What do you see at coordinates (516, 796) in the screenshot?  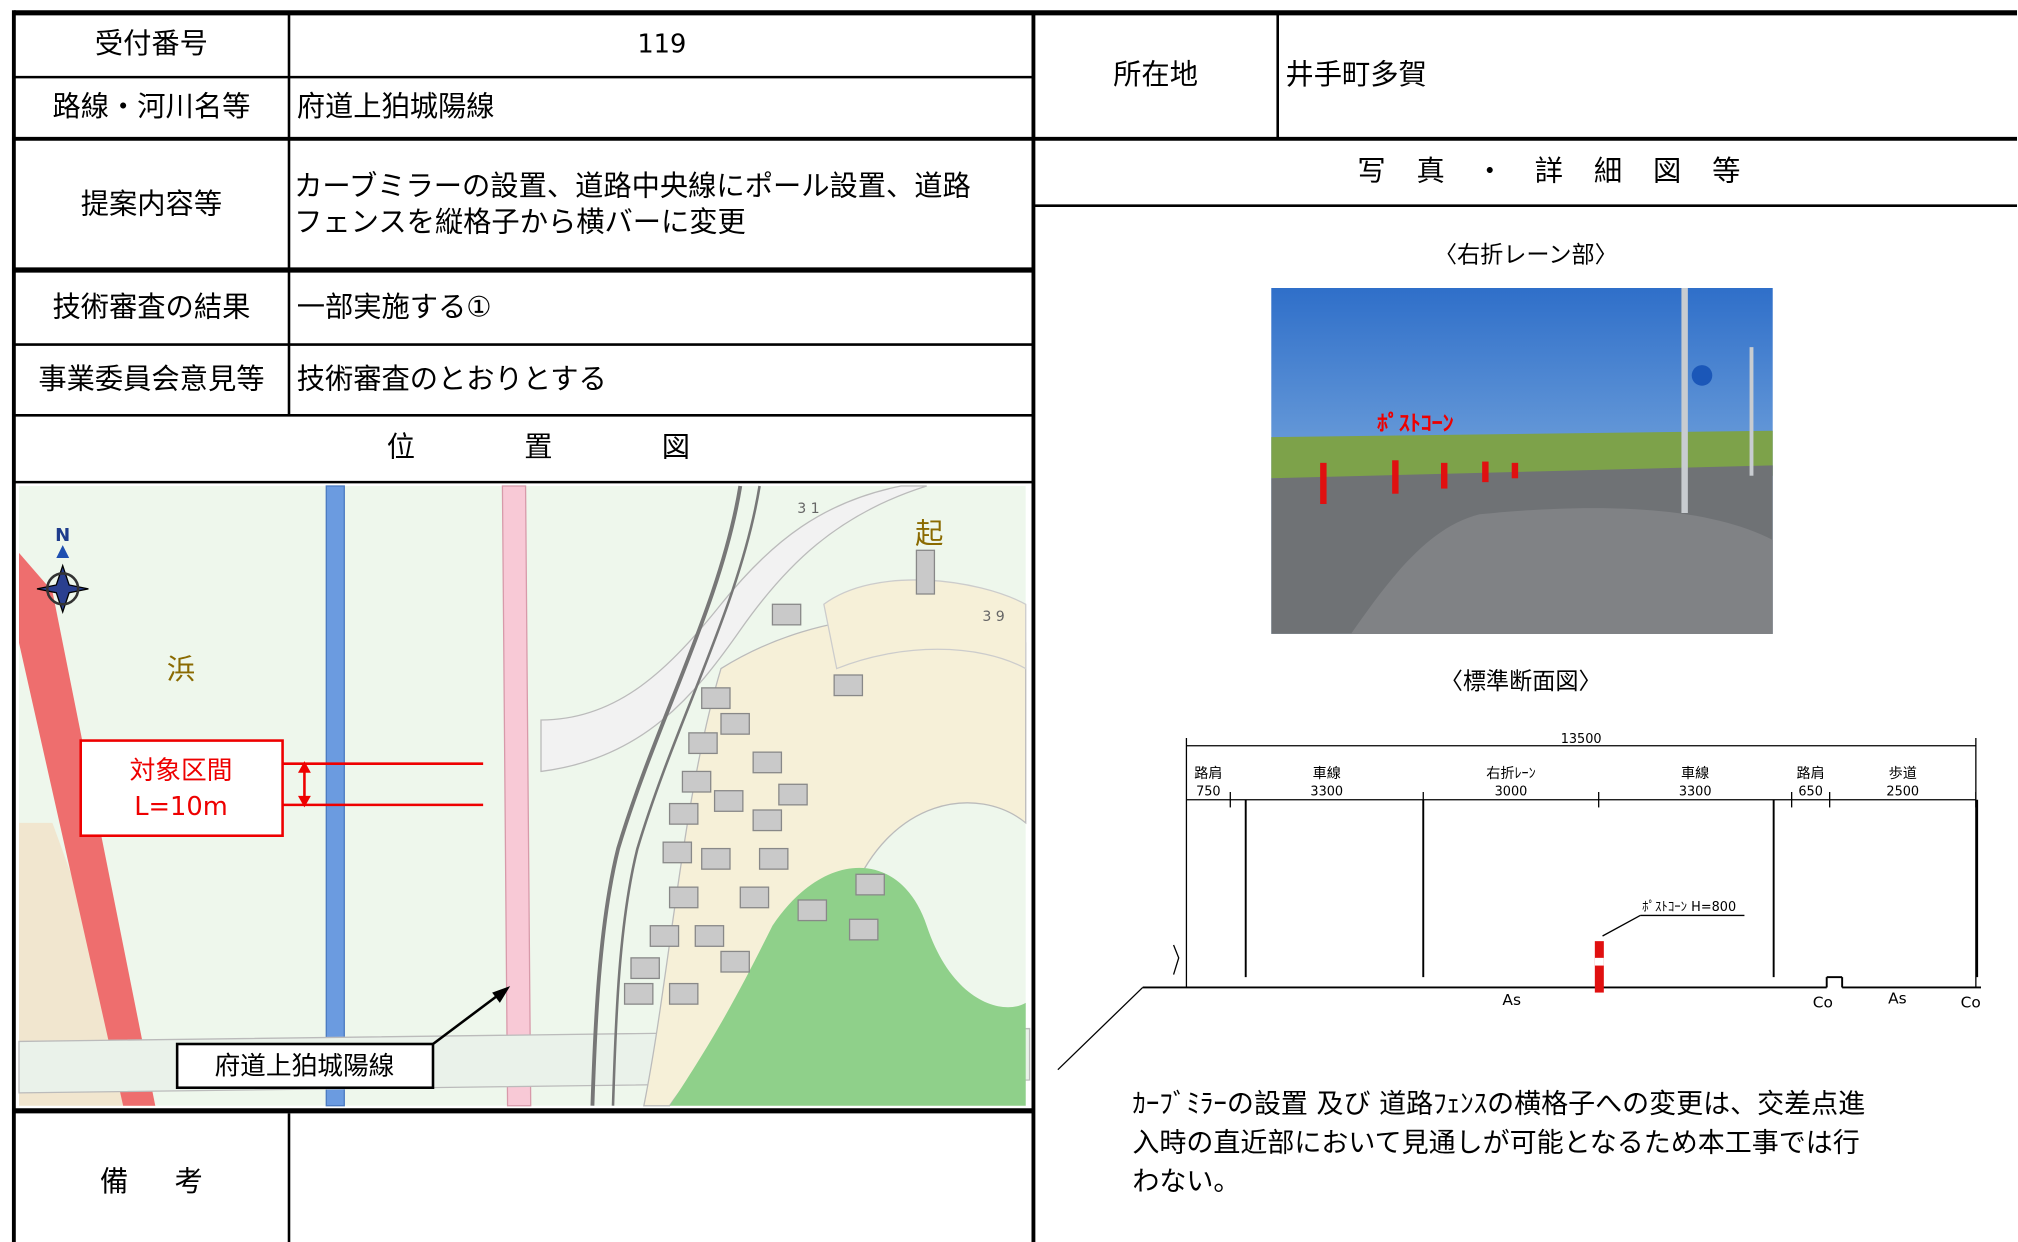 I see `road-prefectural` at bounding box center [516, 796].